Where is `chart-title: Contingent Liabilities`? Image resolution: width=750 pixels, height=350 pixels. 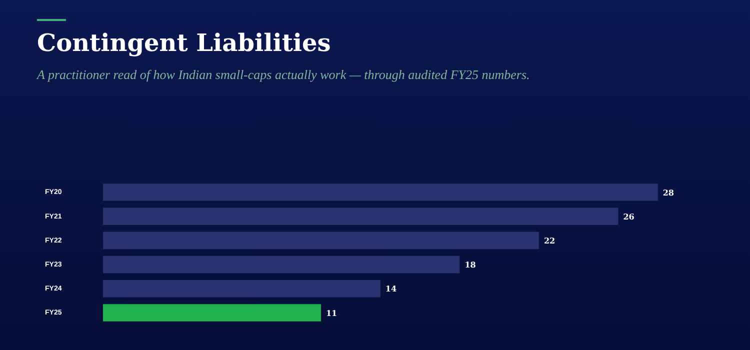 chart-title: Contingent Liabilities is located at coordinates (184, 42).